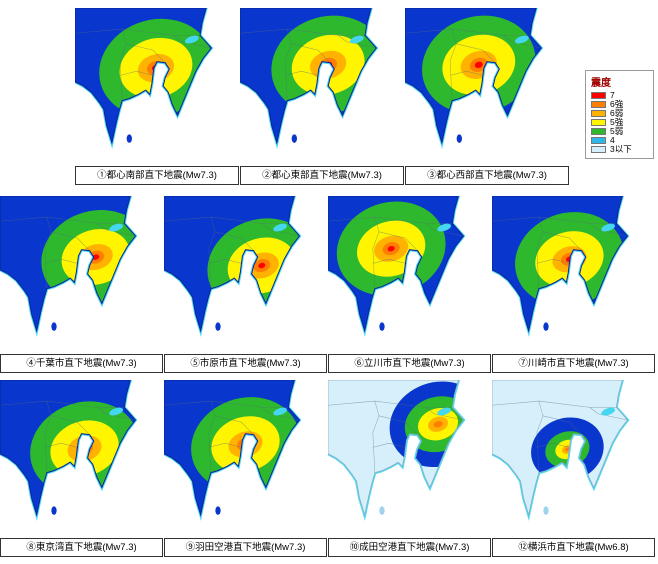  Describe the element at coordinates (157, 175) in the screenshot. I see `map-caption: ①都心南部直下地震(Mw7.3)` at that location.